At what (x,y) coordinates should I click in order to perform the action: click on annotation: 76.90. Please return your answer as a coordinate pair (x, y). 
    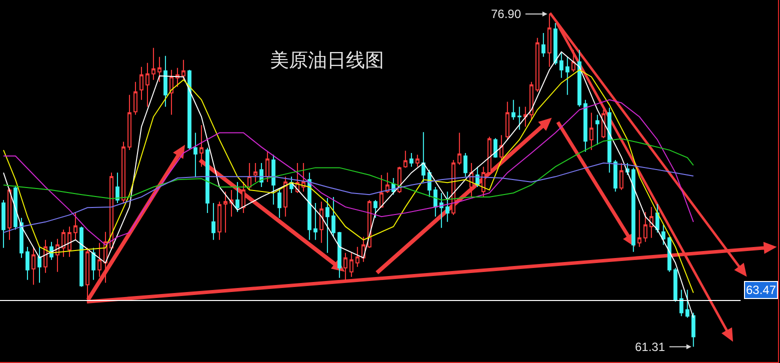
    Looking at the image, I should click on (506, 14).